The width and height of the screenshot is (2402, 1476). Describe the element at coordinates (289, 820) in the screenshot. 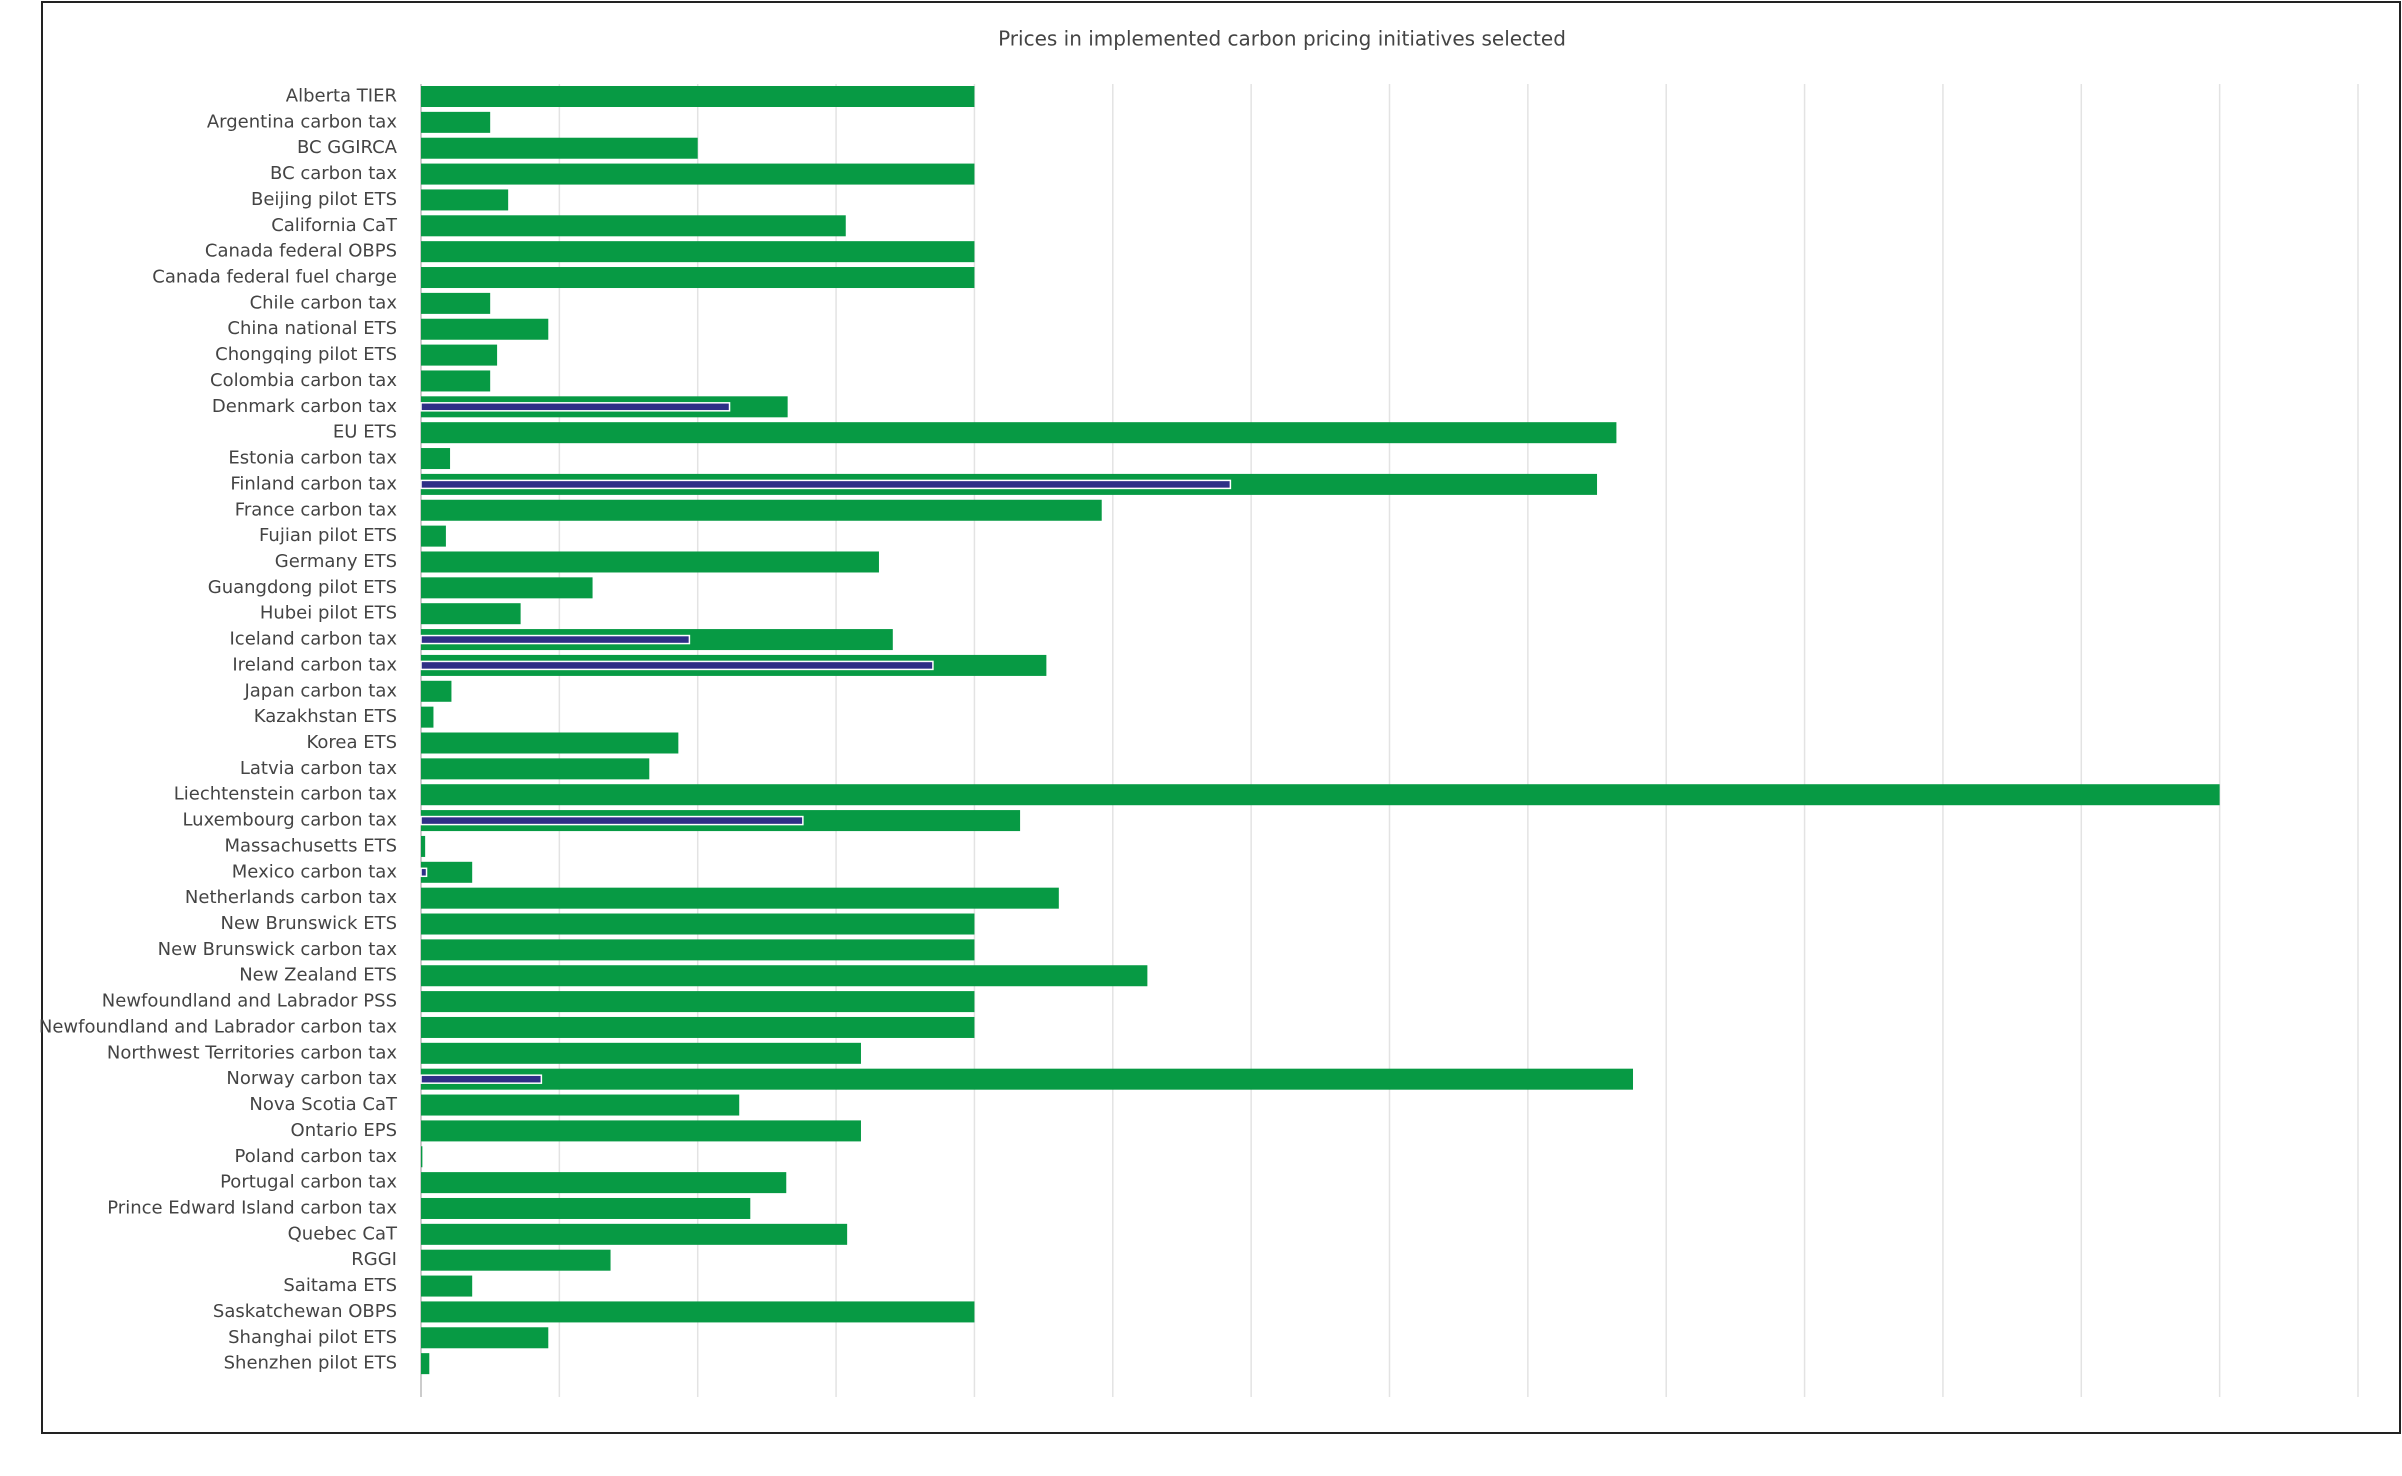

I see `y-tick-label: Luxembourg carbon tax` at that location.